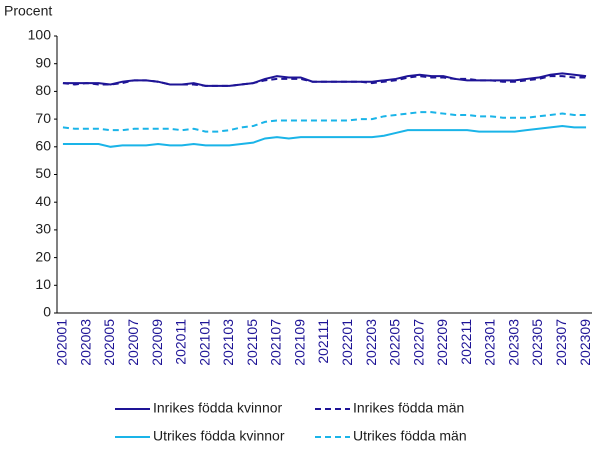 The width and height of the screenshot is (607, 462). I want to click on x-tick-label: 202303, so click(513, 342).